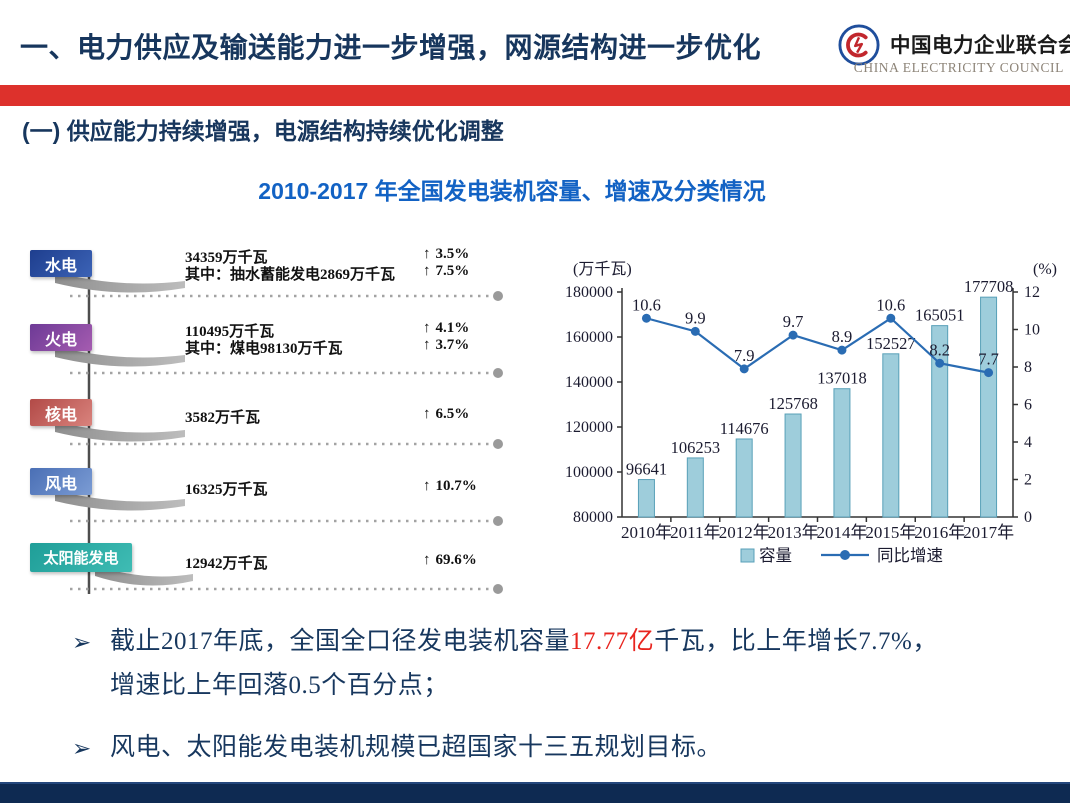  What do you see at coordinates (263, 131) in the screenshot?
I see `section-title: (一) 供应能力持续增强，电源结构持续优化调整` at bounding box center [263, 131].